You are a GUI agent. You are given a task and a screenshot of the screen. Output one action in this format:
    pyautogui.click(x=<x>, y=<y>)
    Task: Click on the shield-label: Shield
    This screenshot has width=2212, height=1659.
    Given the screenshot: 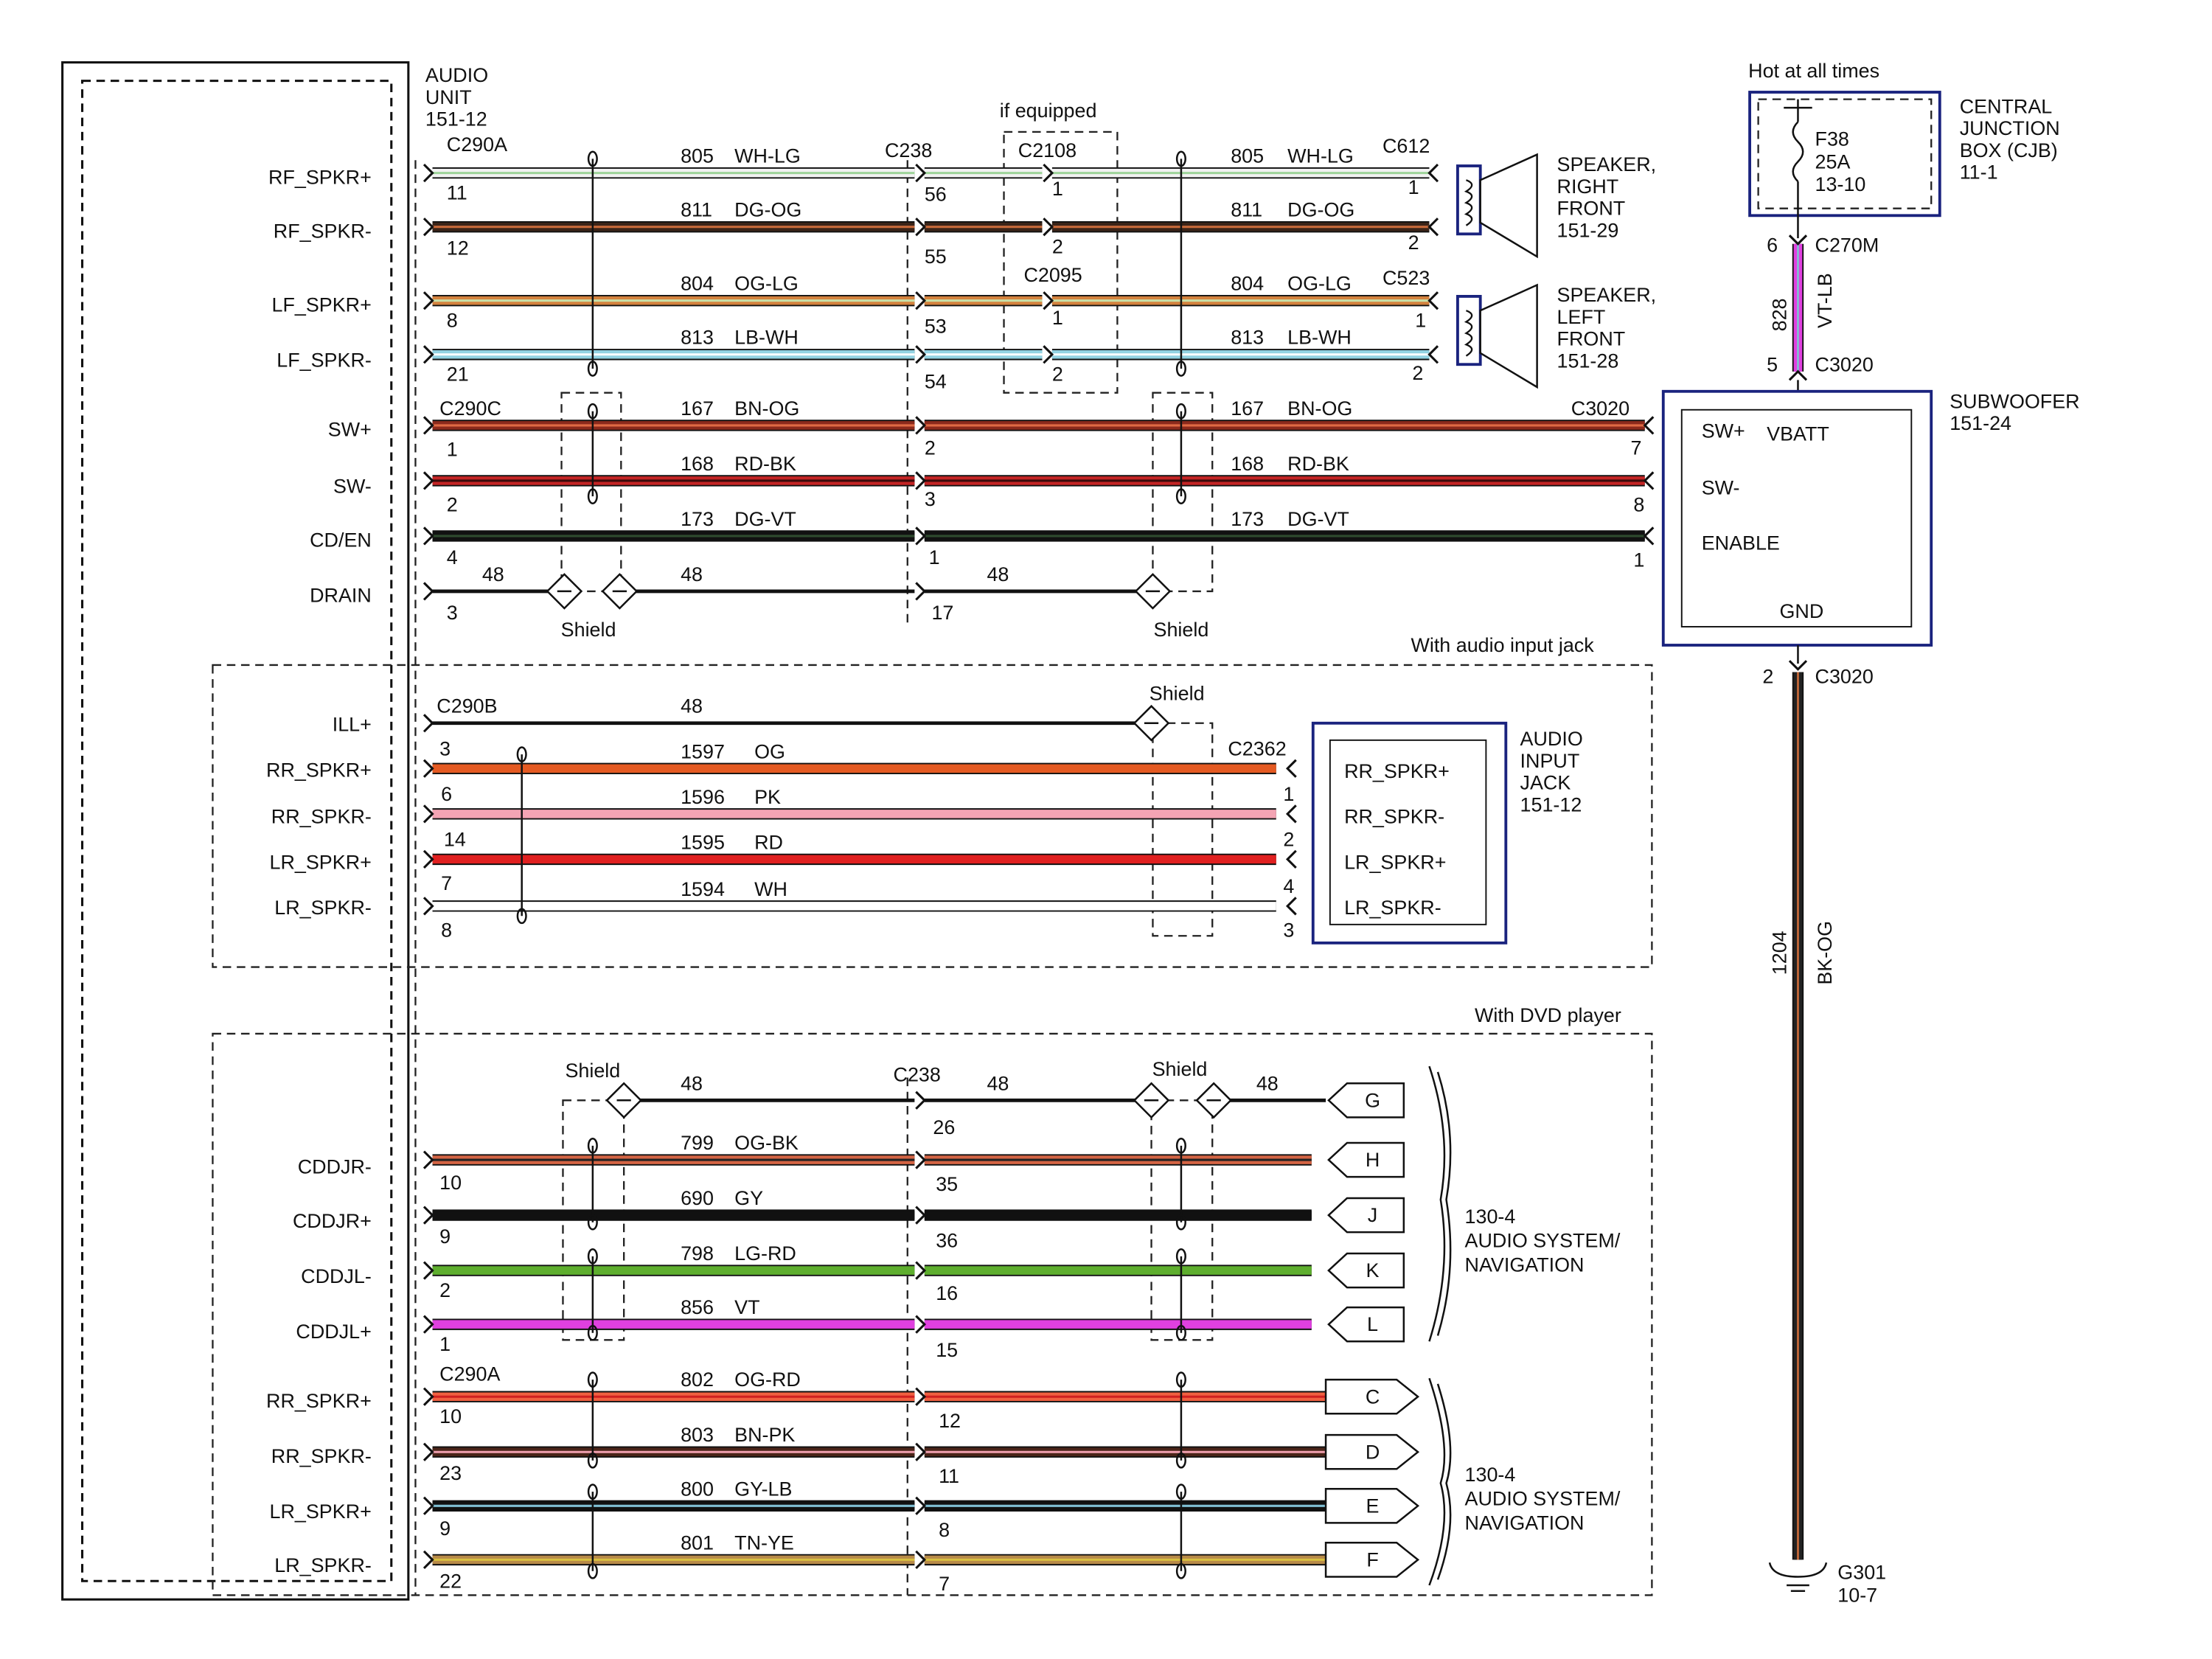 What is the action you would take?
    pyautogui.click(x=592, y=1071)
    